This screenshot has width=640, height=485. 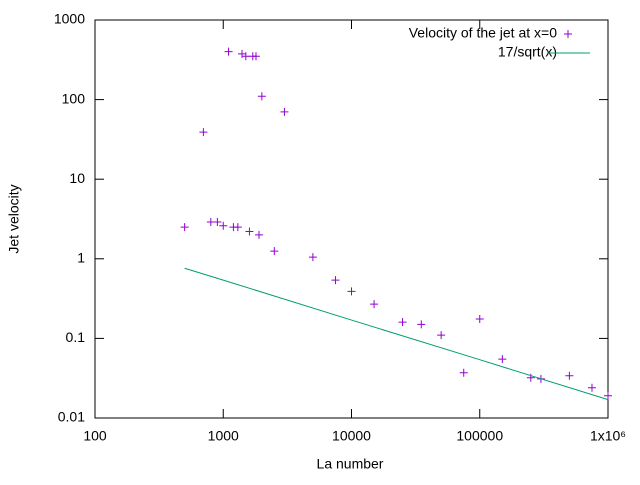 What do you see at coordinates (95, 436) in the screenshot?
I see `x-tick-label: 100` at bounding box center [95, 436].